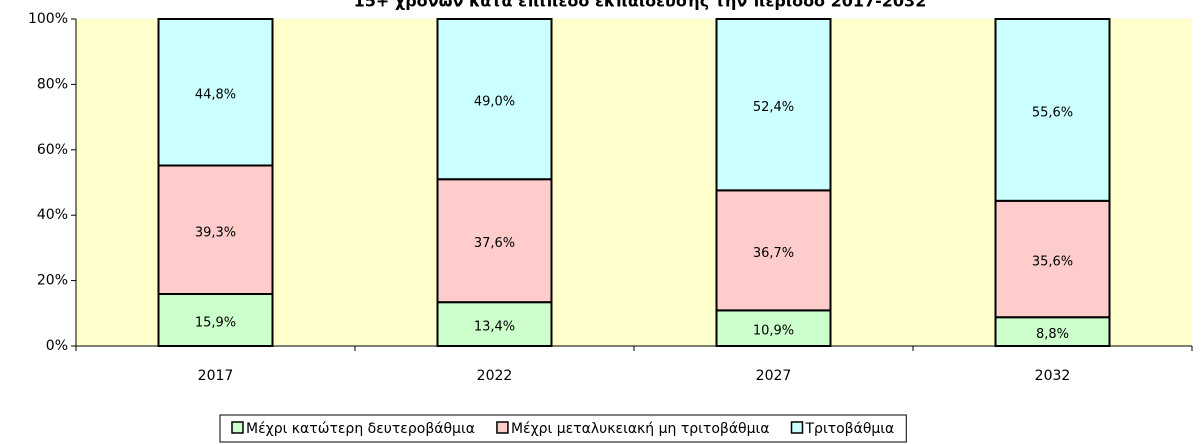 The image size is (1201, 444). Describe the element at coordinates (57, 346) in the screenshot. I see `y-tick-label: 0%` at that location.